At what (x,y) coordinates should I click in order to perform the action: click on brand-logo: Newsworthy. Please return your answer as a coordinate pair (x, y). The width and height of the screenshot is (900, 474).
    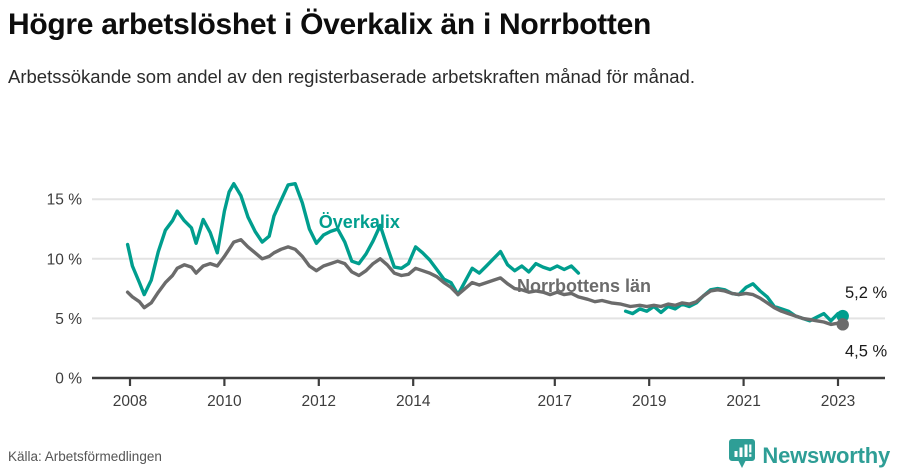
    Looking at the image, I should click on (809, 456).